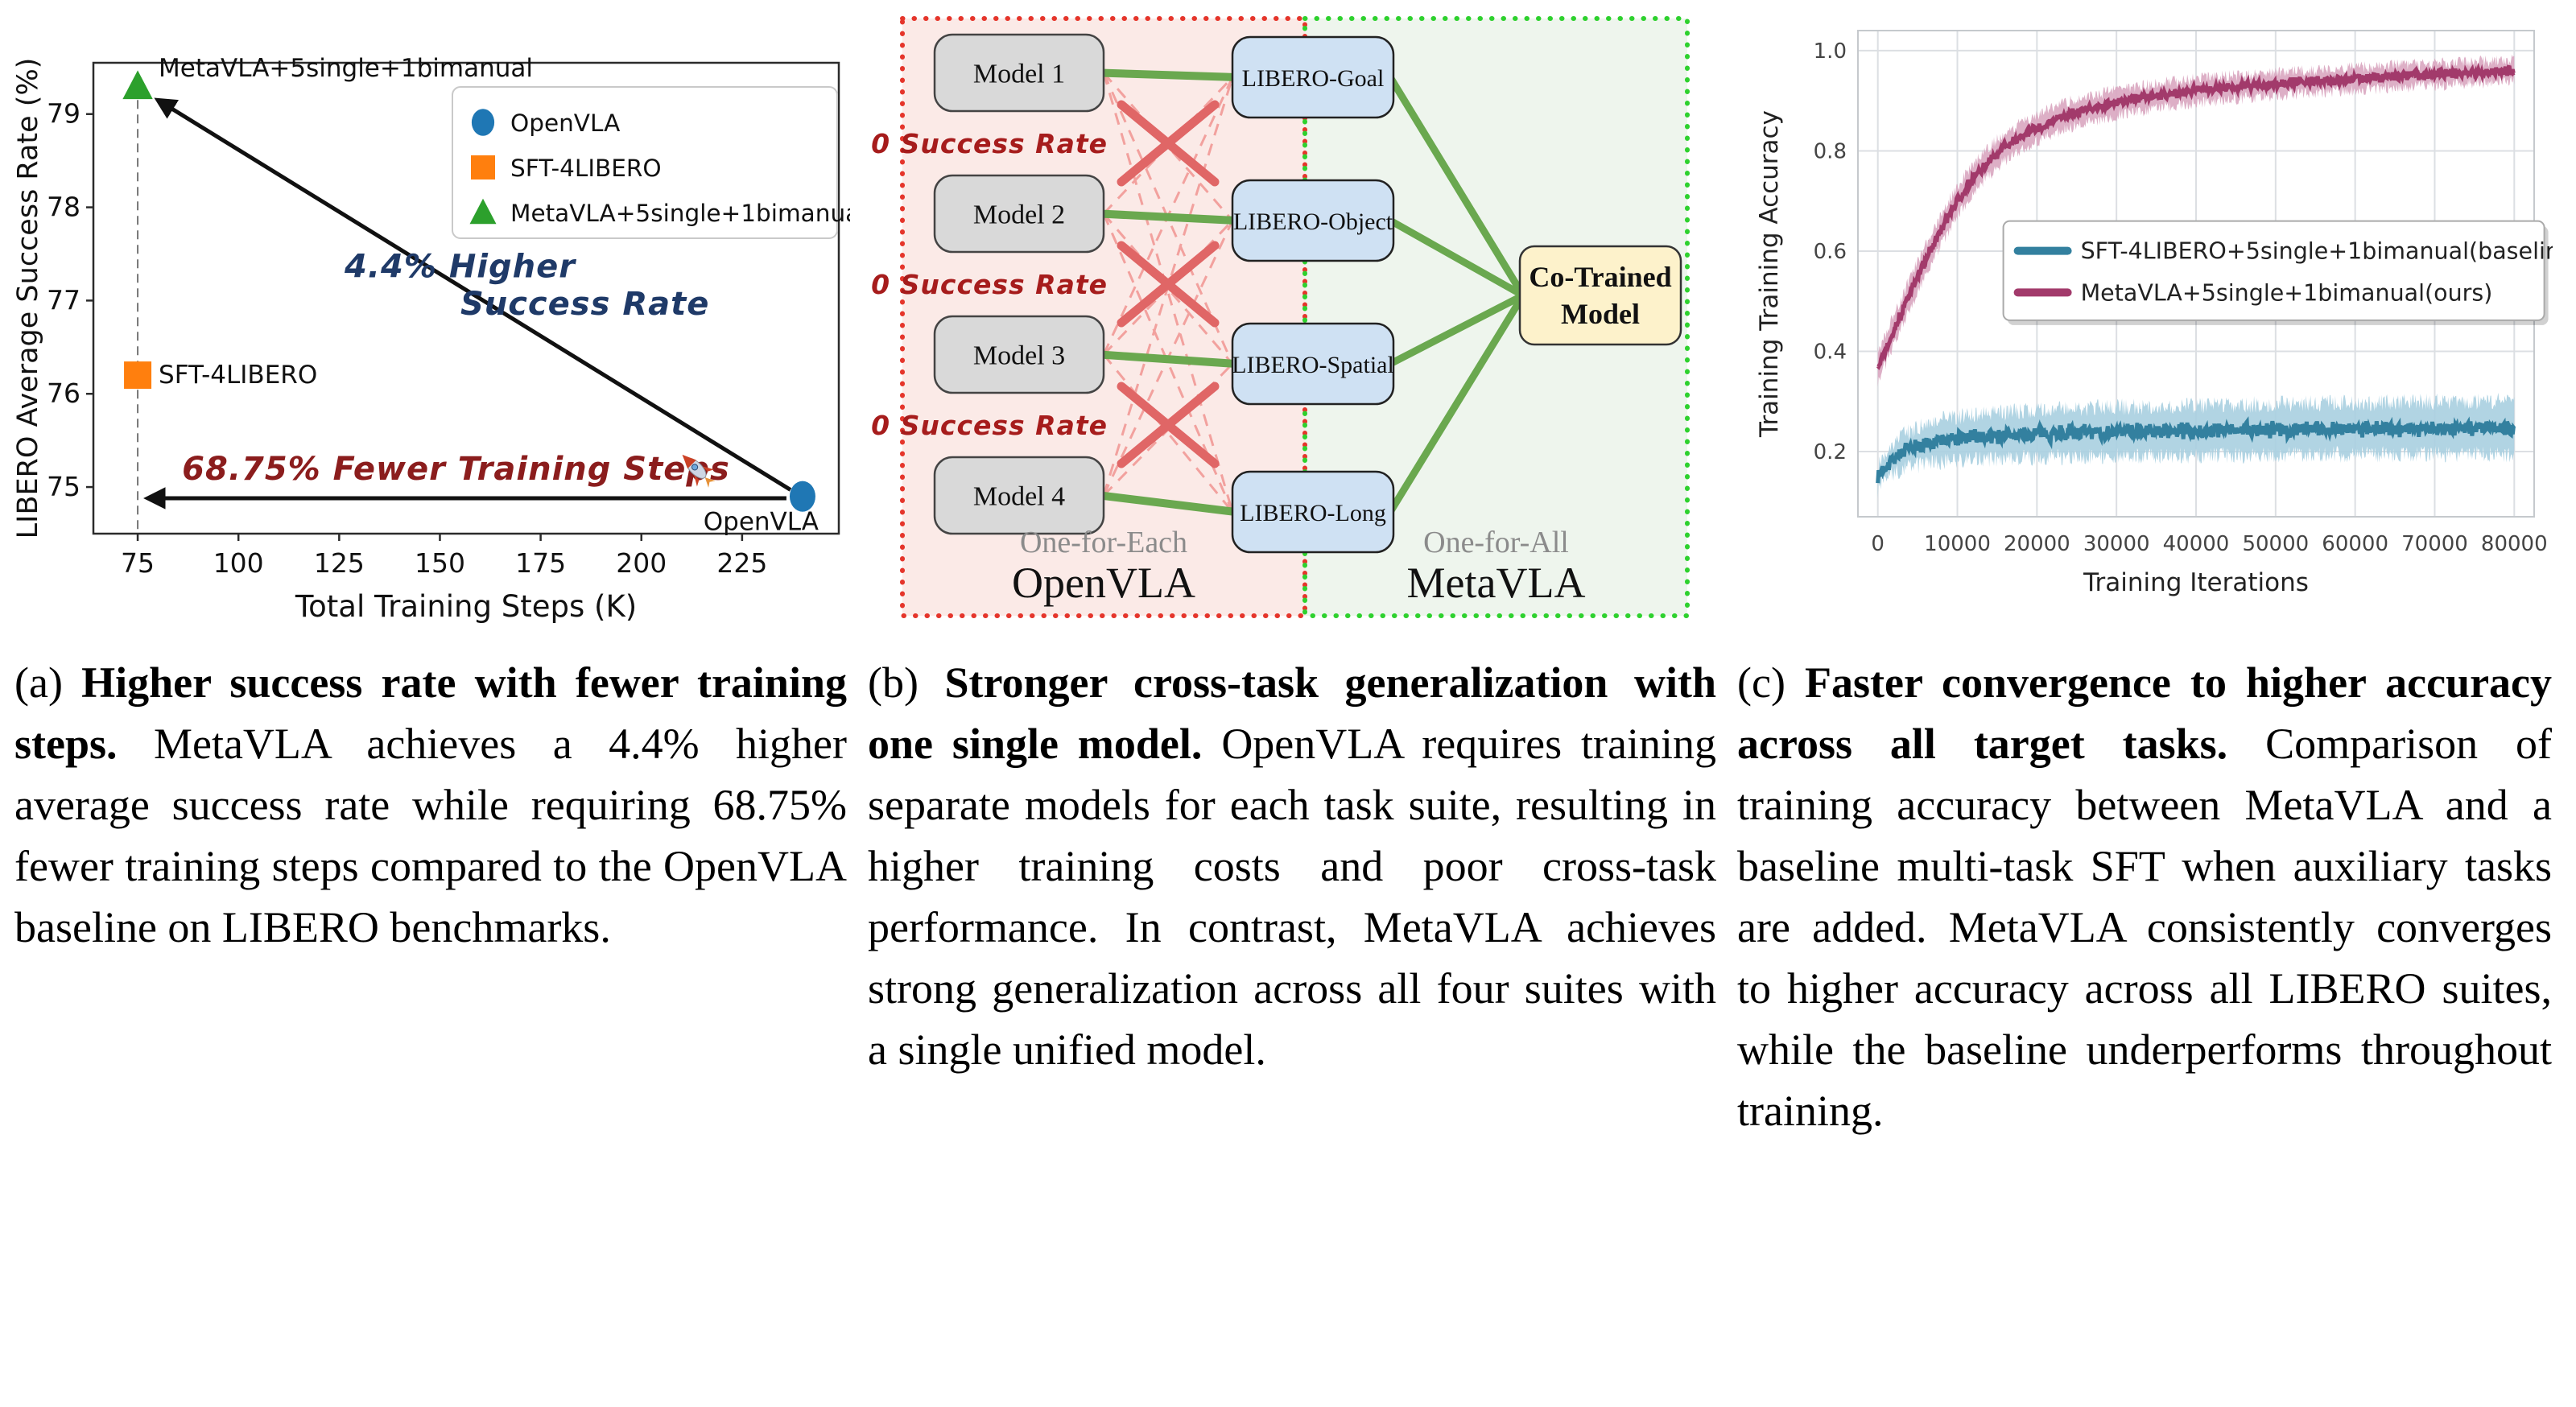 Image resolution: width=2576 pixels, height=1407 pixels. Describe the element at coordinates (2196, 544) in the screenshot. I see `x-tick-label: 40000` at that location.